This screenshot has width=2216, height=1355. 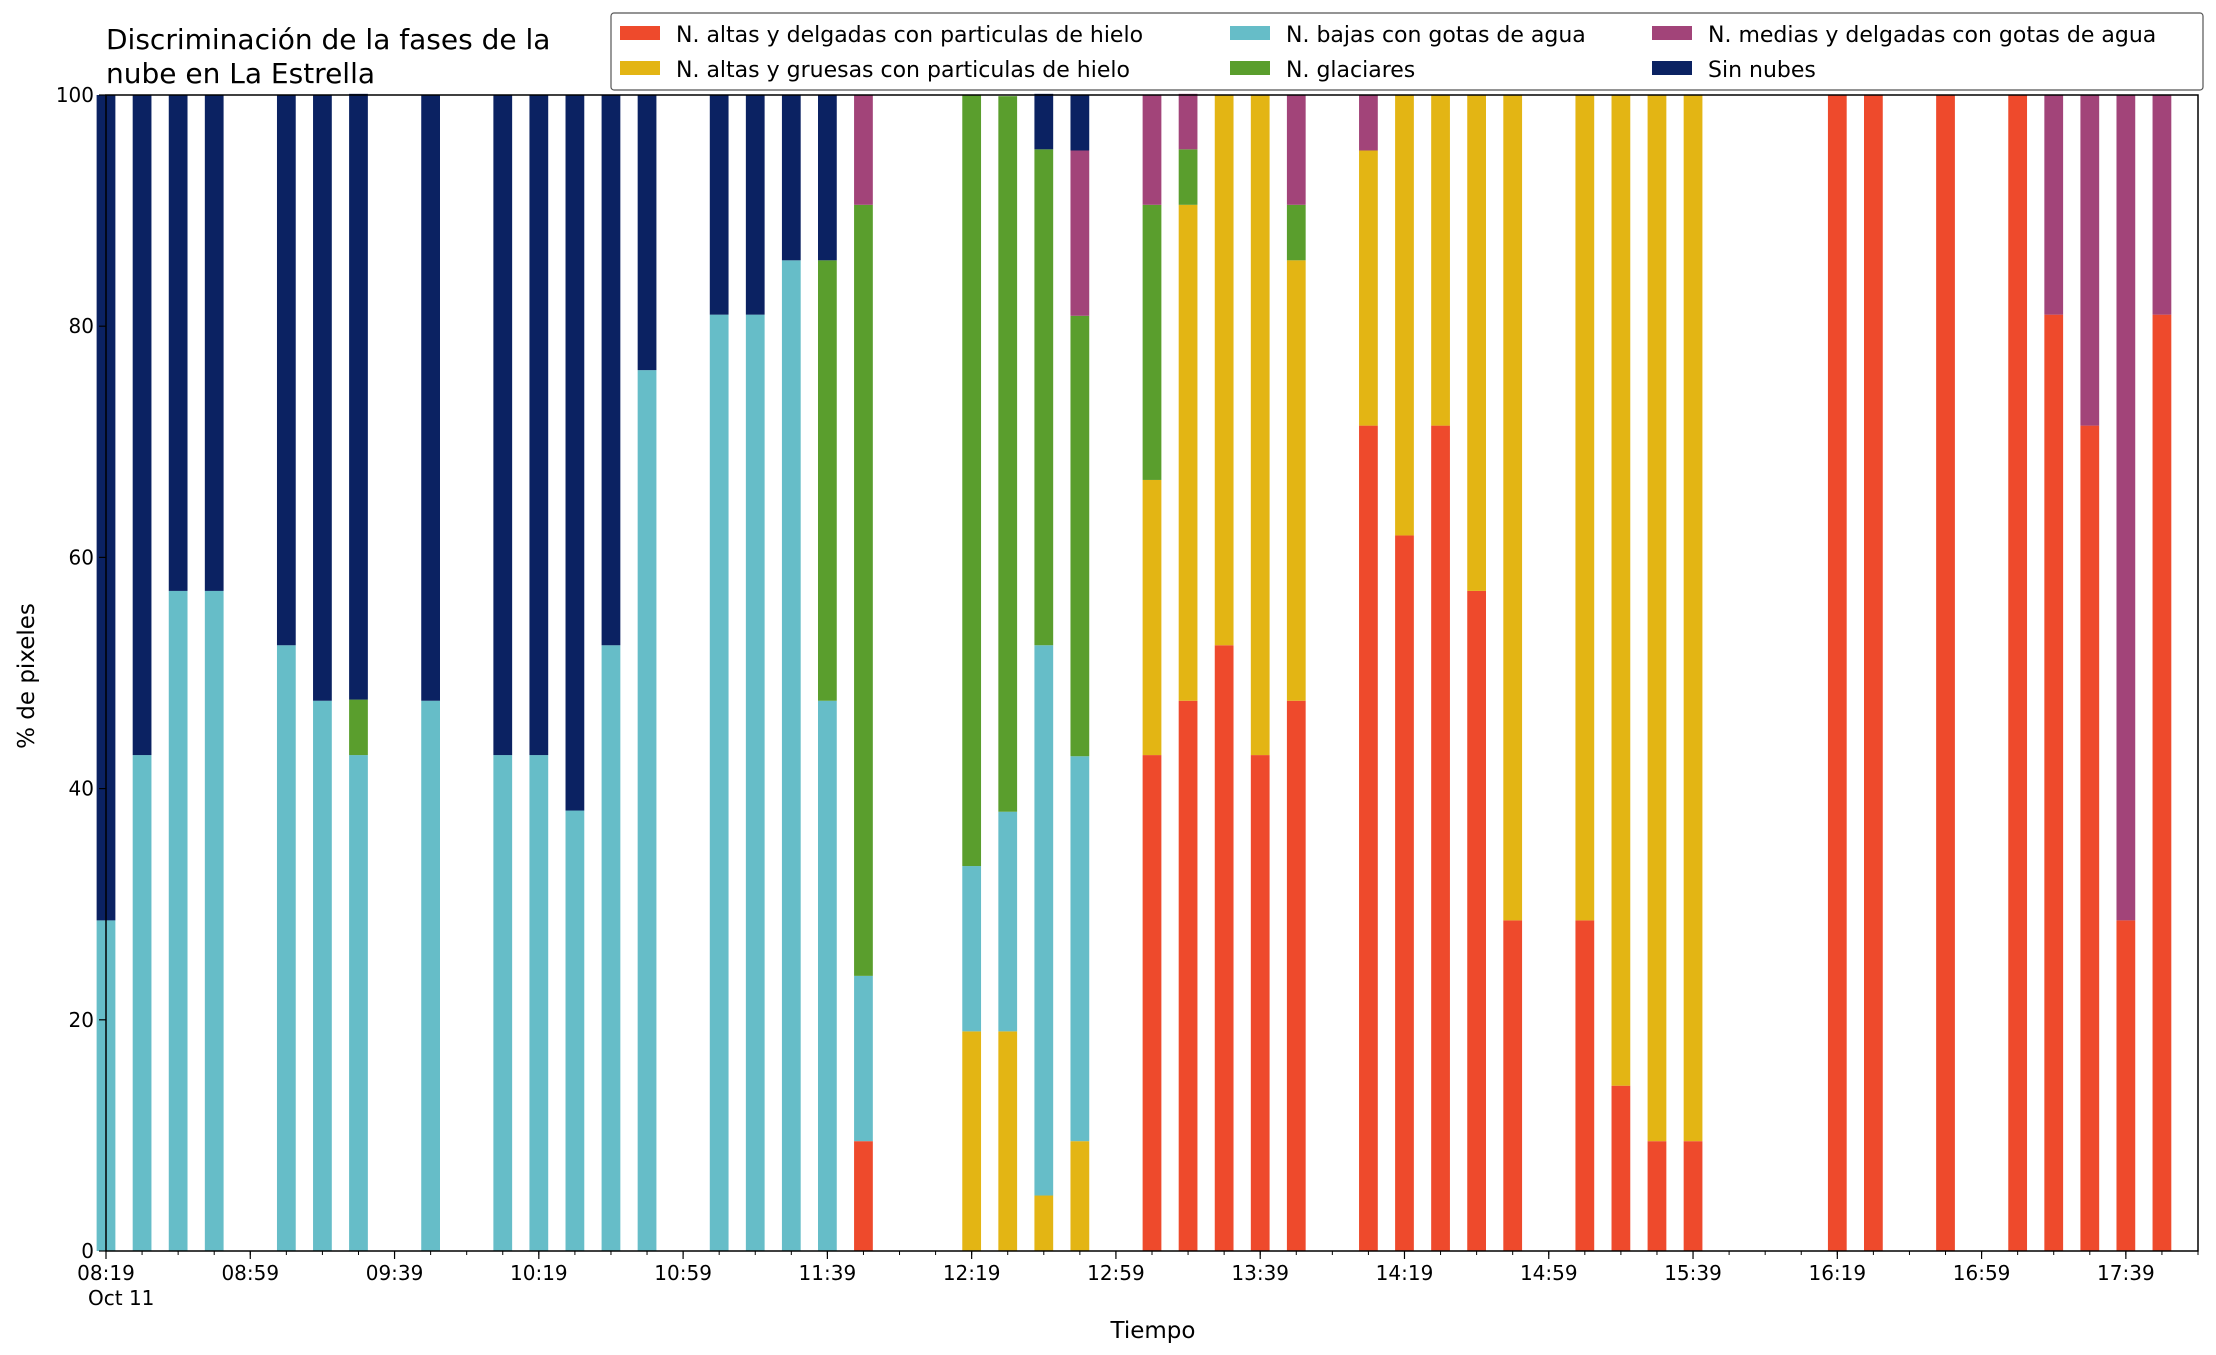 I want to click on x-tick-label-1539: 15:39, so click(x=1693, y=1273).